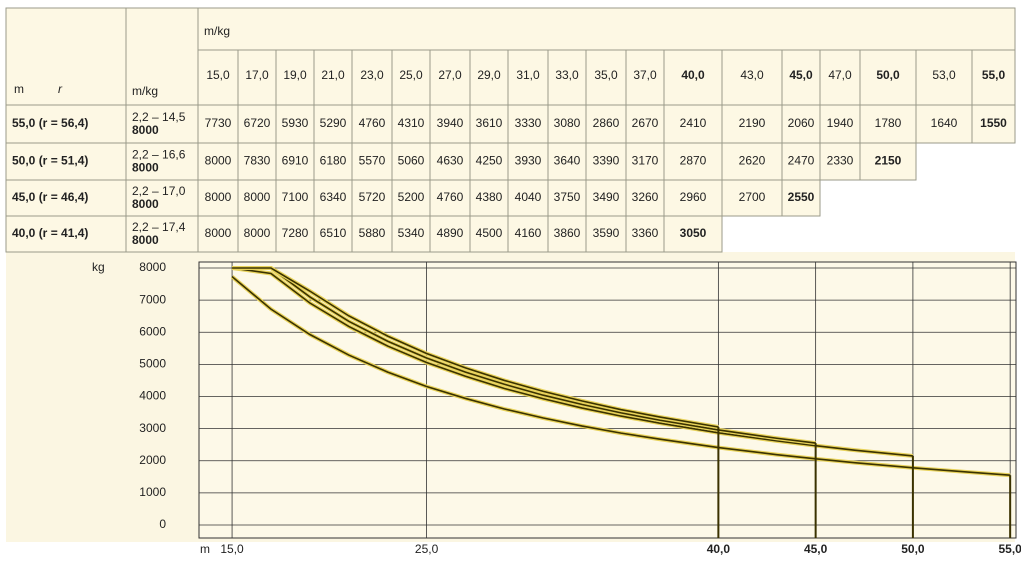  I want to click on value: 1640, so click(944, 123).